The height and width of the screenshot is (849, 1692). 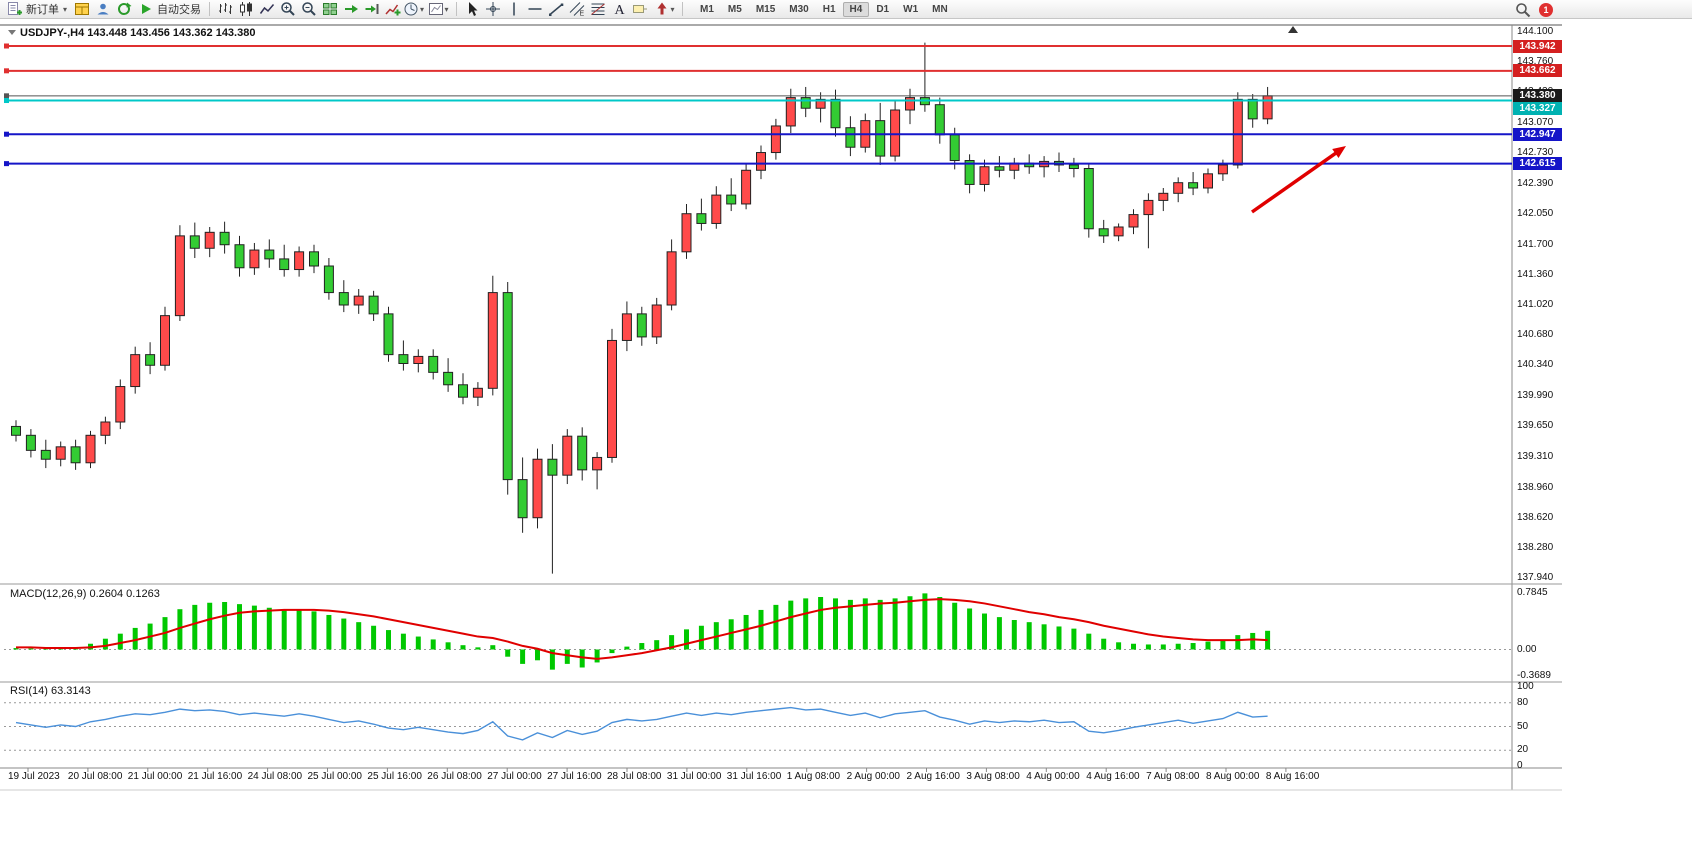 I want to click on refresh-icon, so click(x=124, y=8).